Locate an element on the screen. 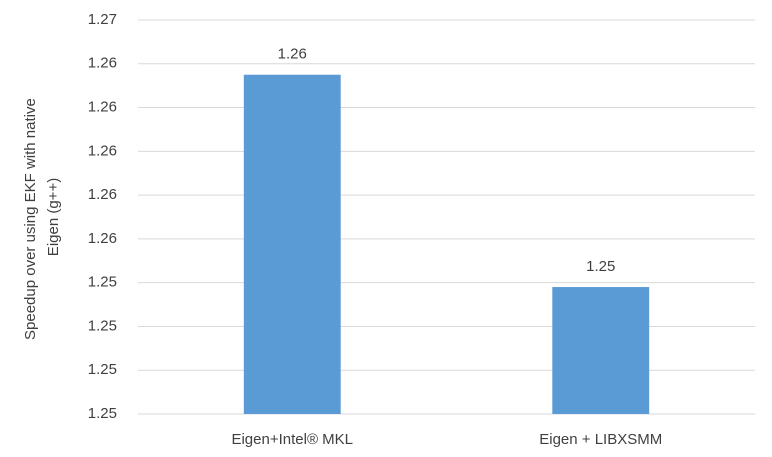  y-axis-label-line: Eigen (g++) is located at coordinates (53, 217).